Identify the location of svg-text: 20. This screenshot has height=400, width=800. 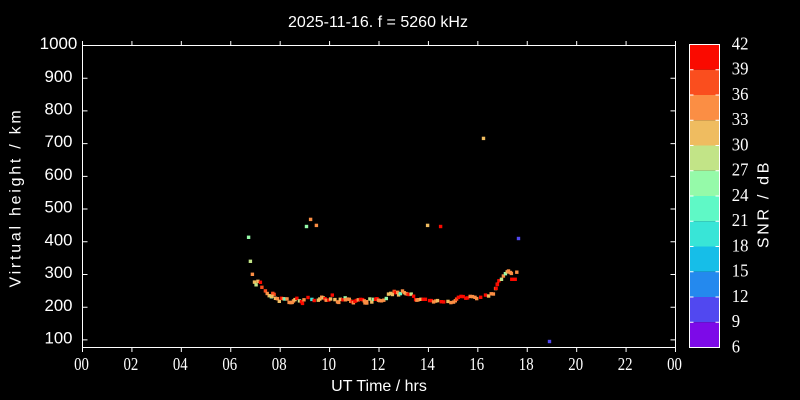
(575, 364).